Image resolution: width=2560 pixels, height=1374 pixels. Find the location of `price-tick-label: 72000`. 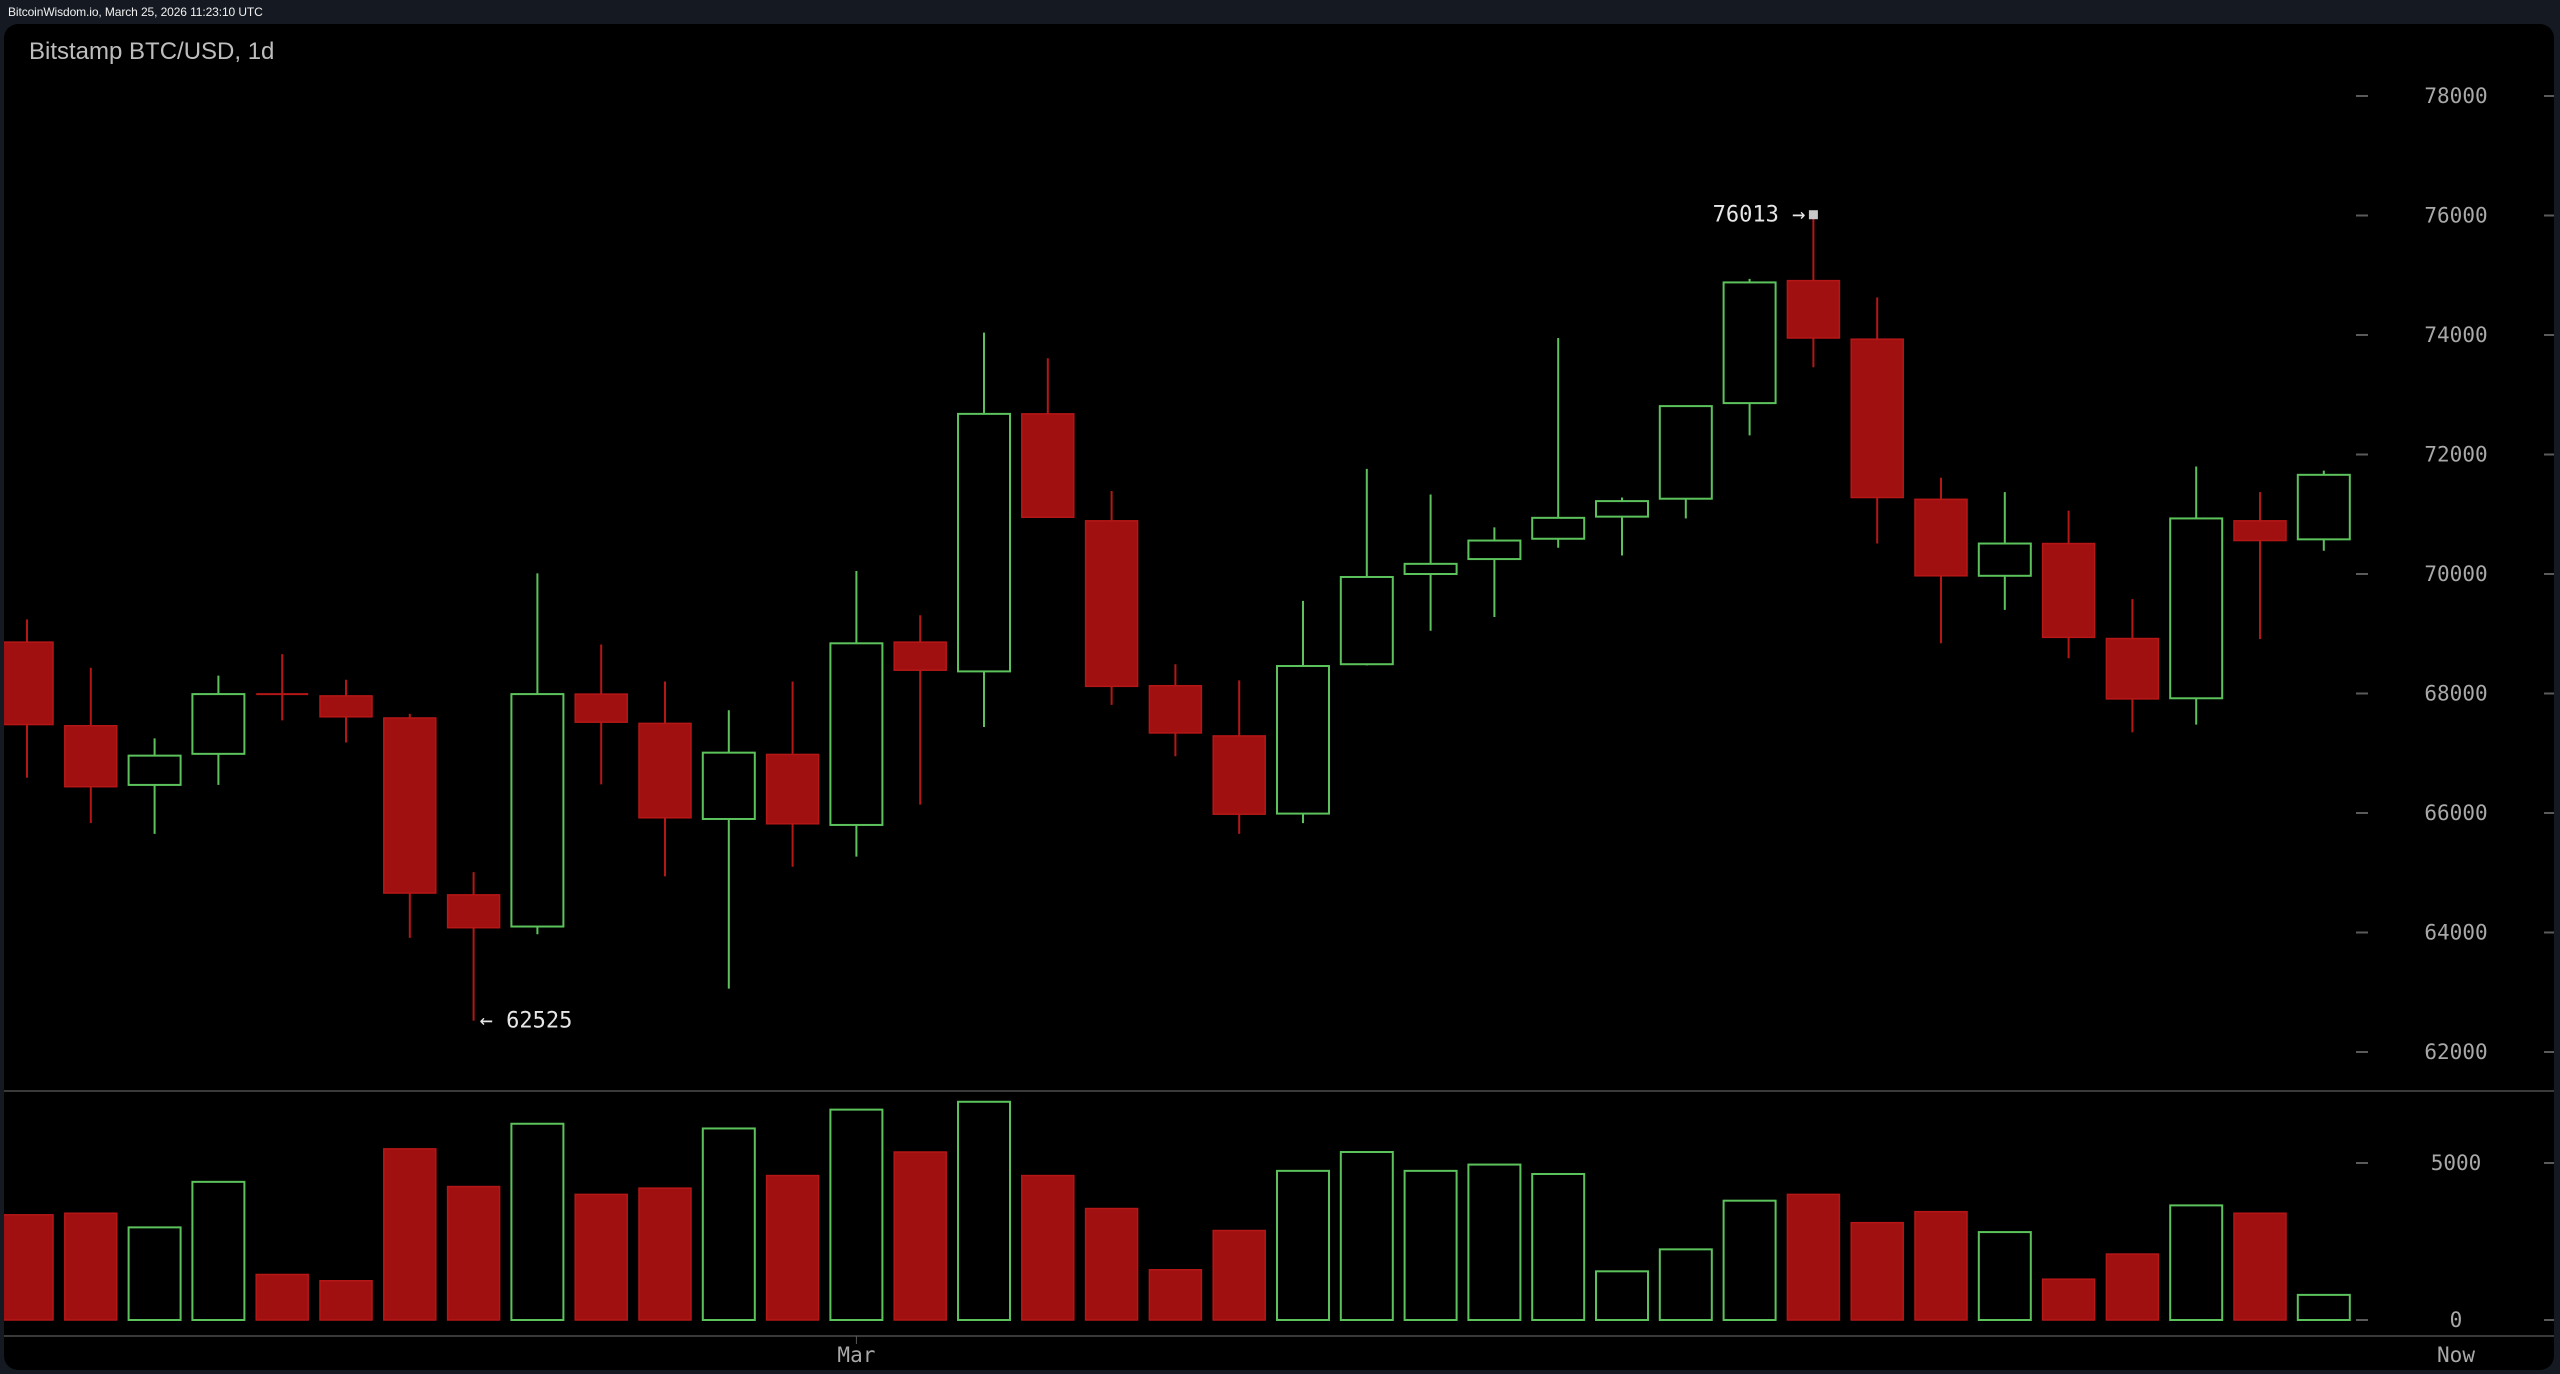

price-tick-label: 72000 is located at coordinates (2455, 455).